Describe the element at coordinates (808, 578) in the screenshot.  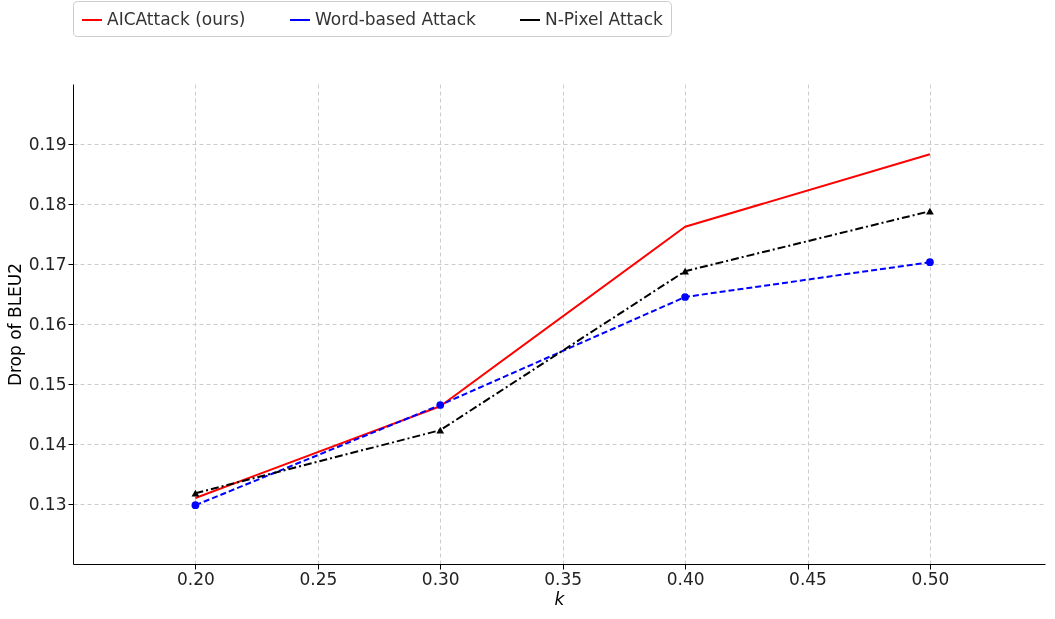
I see `x-tick-label: 0.45` at that location.